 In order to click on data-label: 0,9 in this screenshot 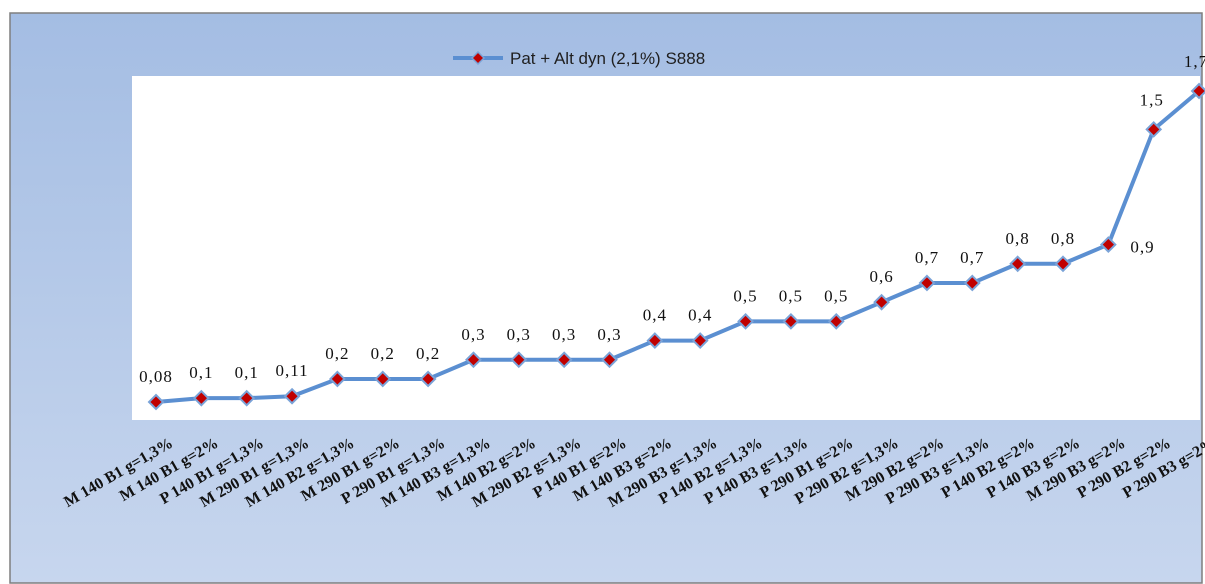, I will do `click(1142, 247)`.